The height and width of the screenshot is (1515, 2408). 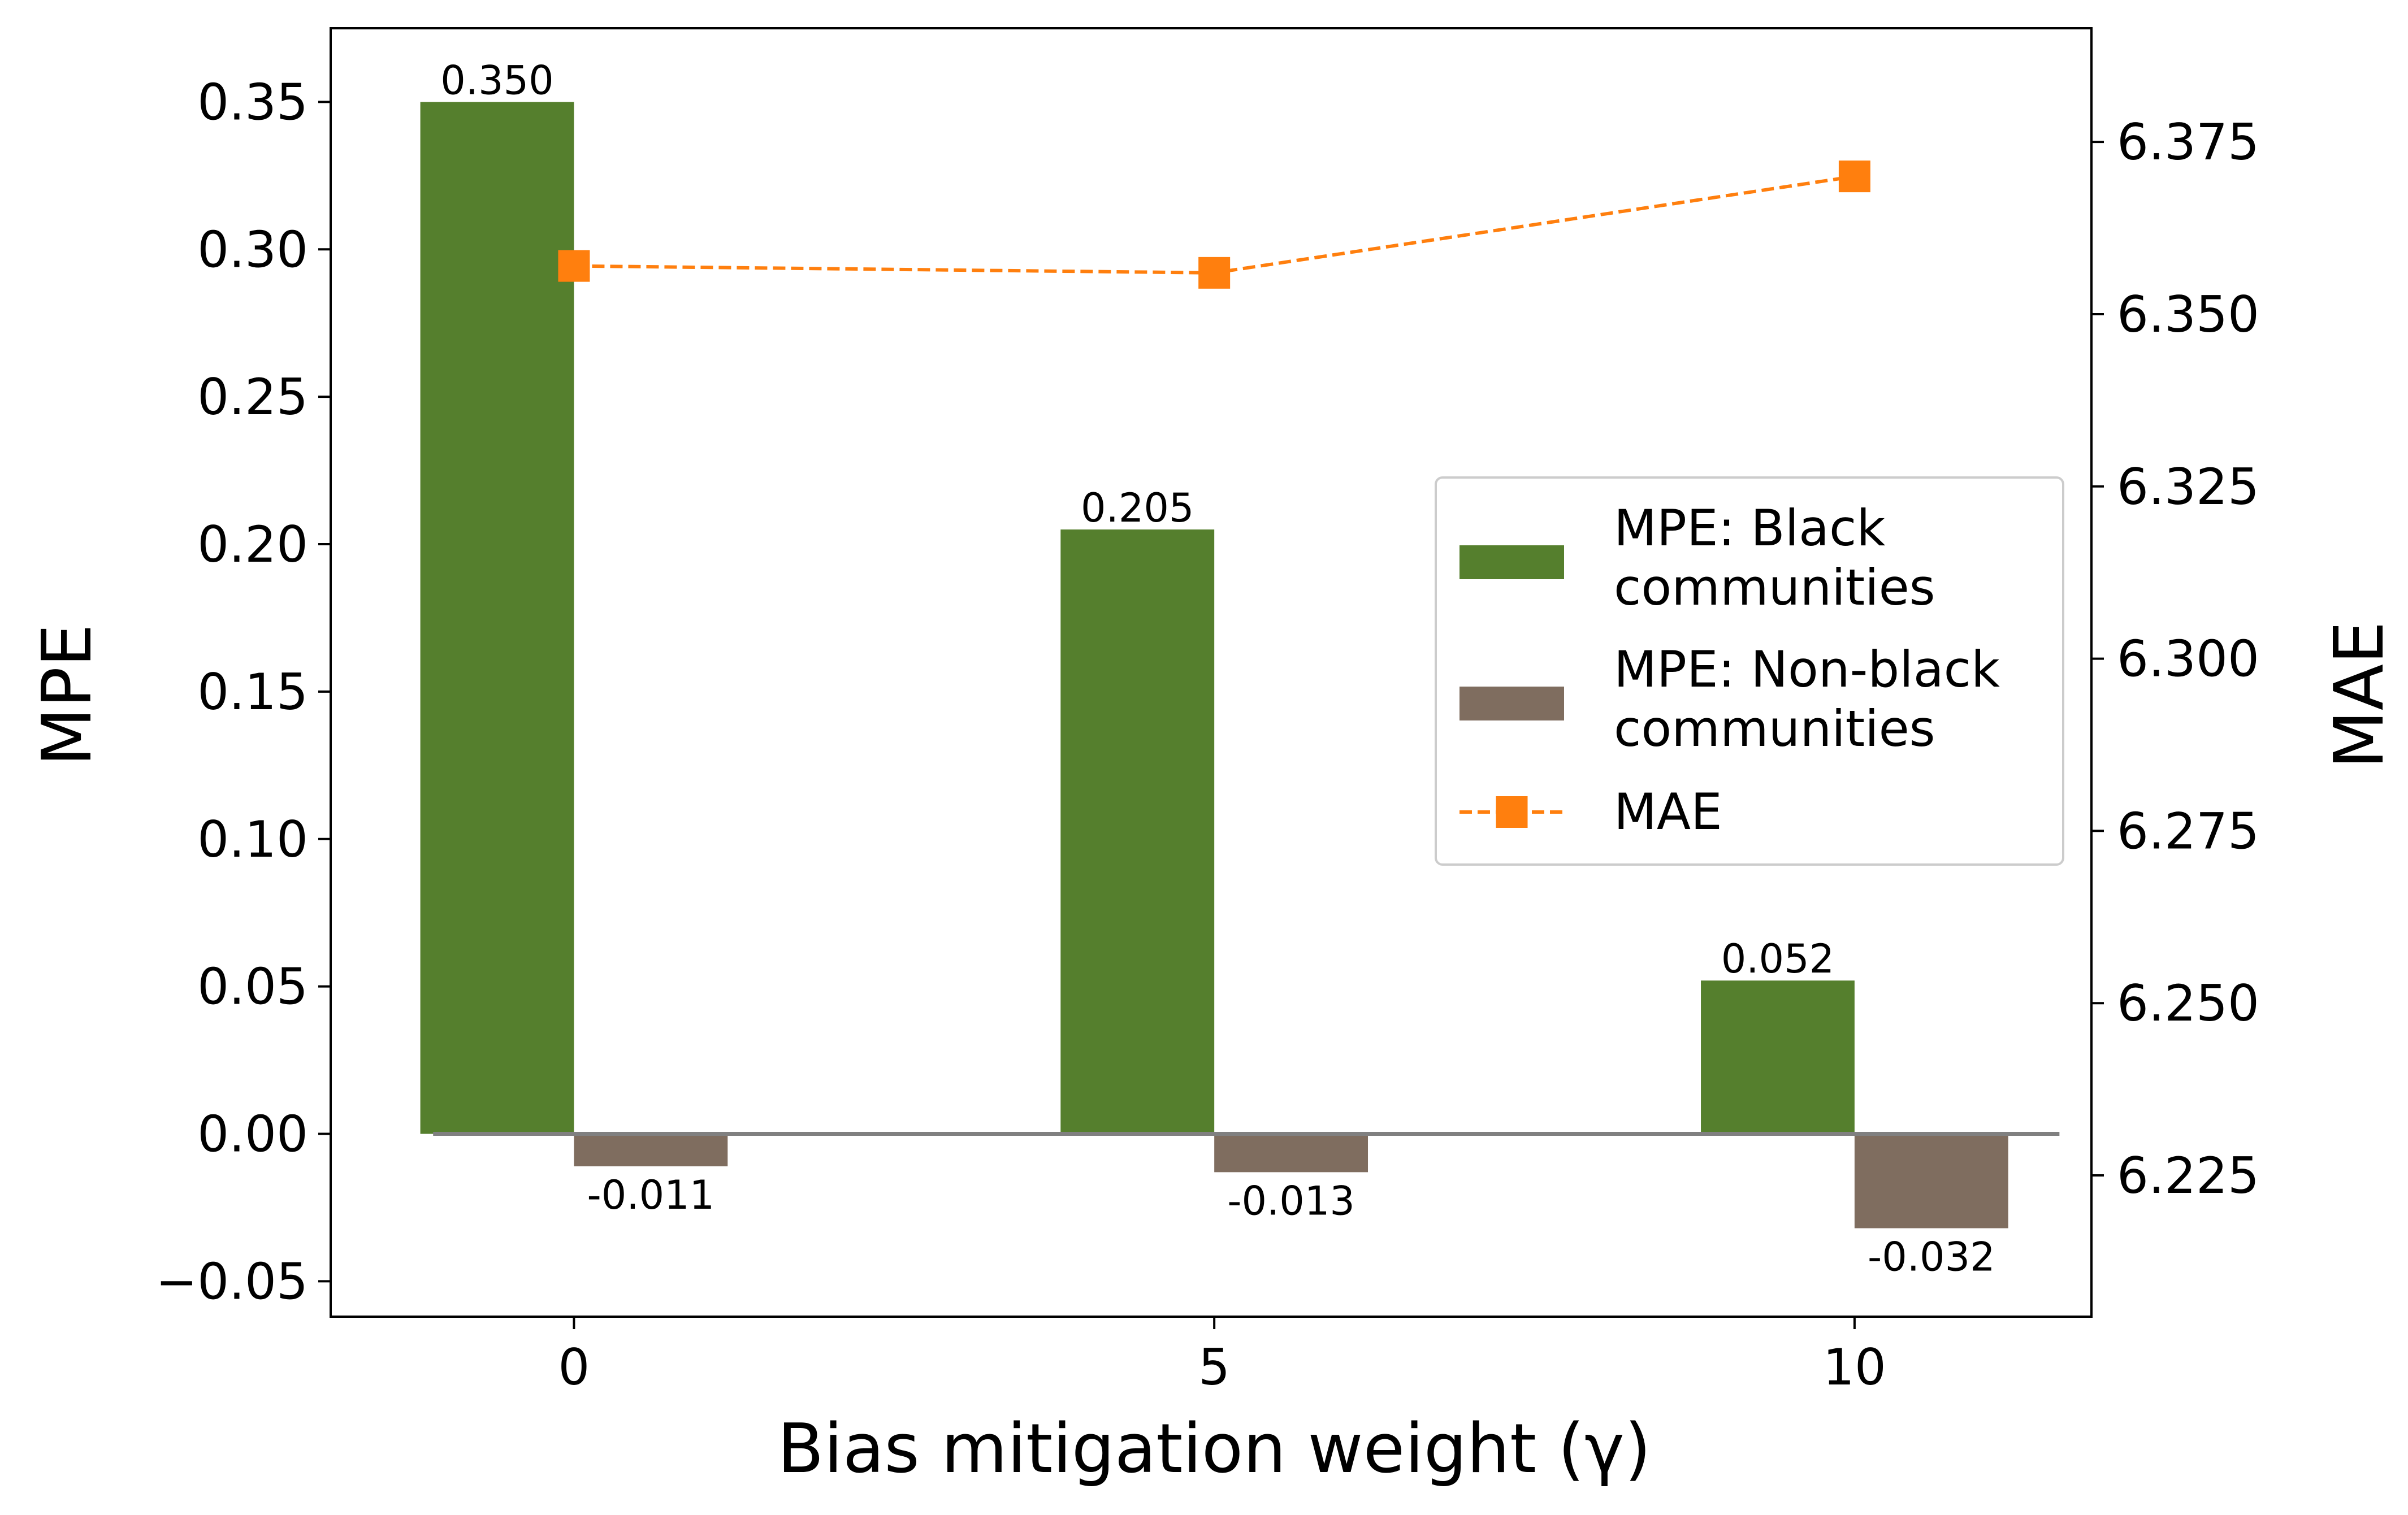 What do you see at coordinates (1932, 1257) in the screenshot?
I see `bar-label-nonblack: -0.032` at bounding box center [1932, 1257].